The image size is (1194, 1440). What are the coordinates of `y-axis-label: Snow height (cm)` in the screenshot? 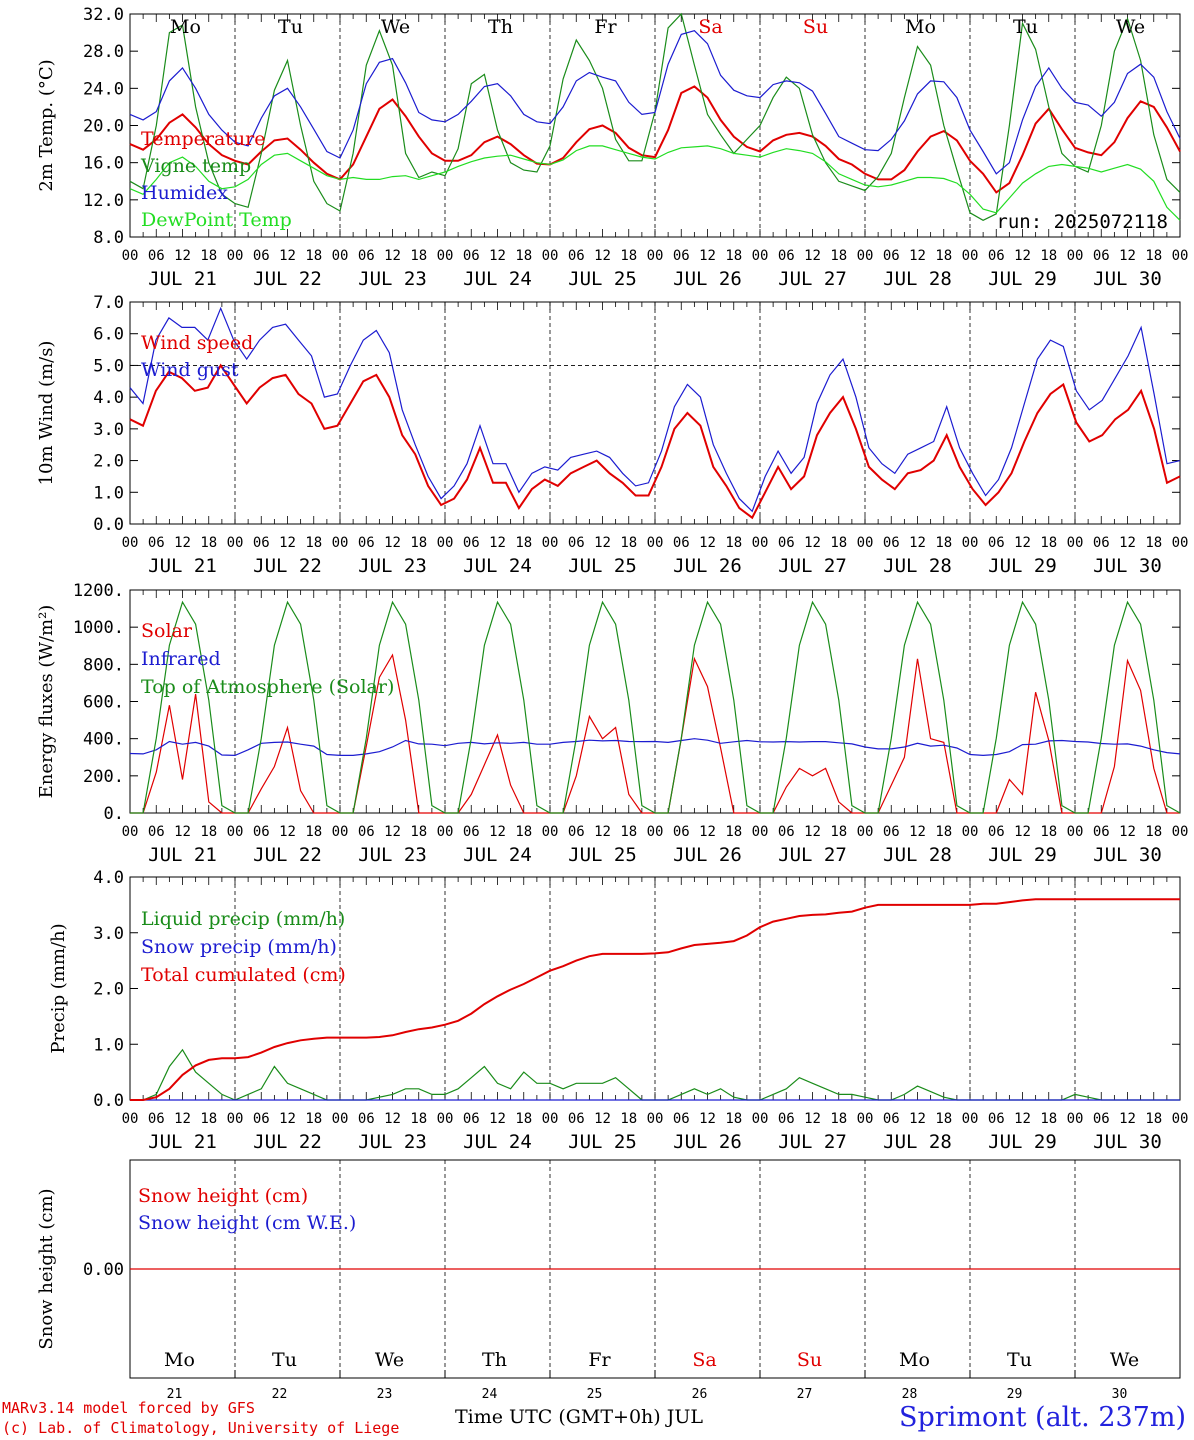 It's located at (46, 1268).